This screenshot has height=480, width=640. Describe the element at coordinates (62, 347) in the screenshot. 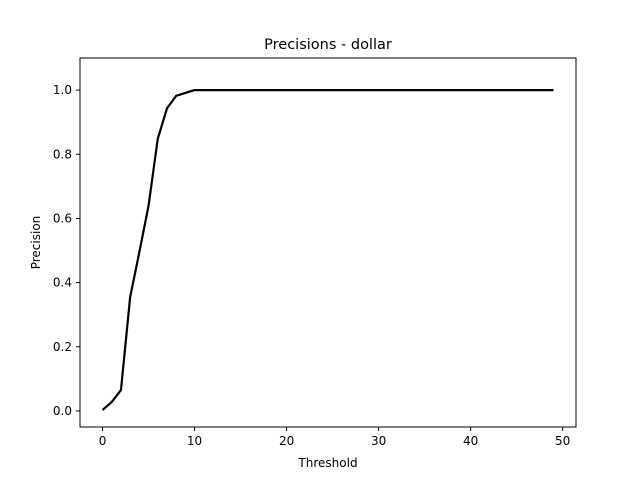

I see `y-tick-label: 0.2` at that location.